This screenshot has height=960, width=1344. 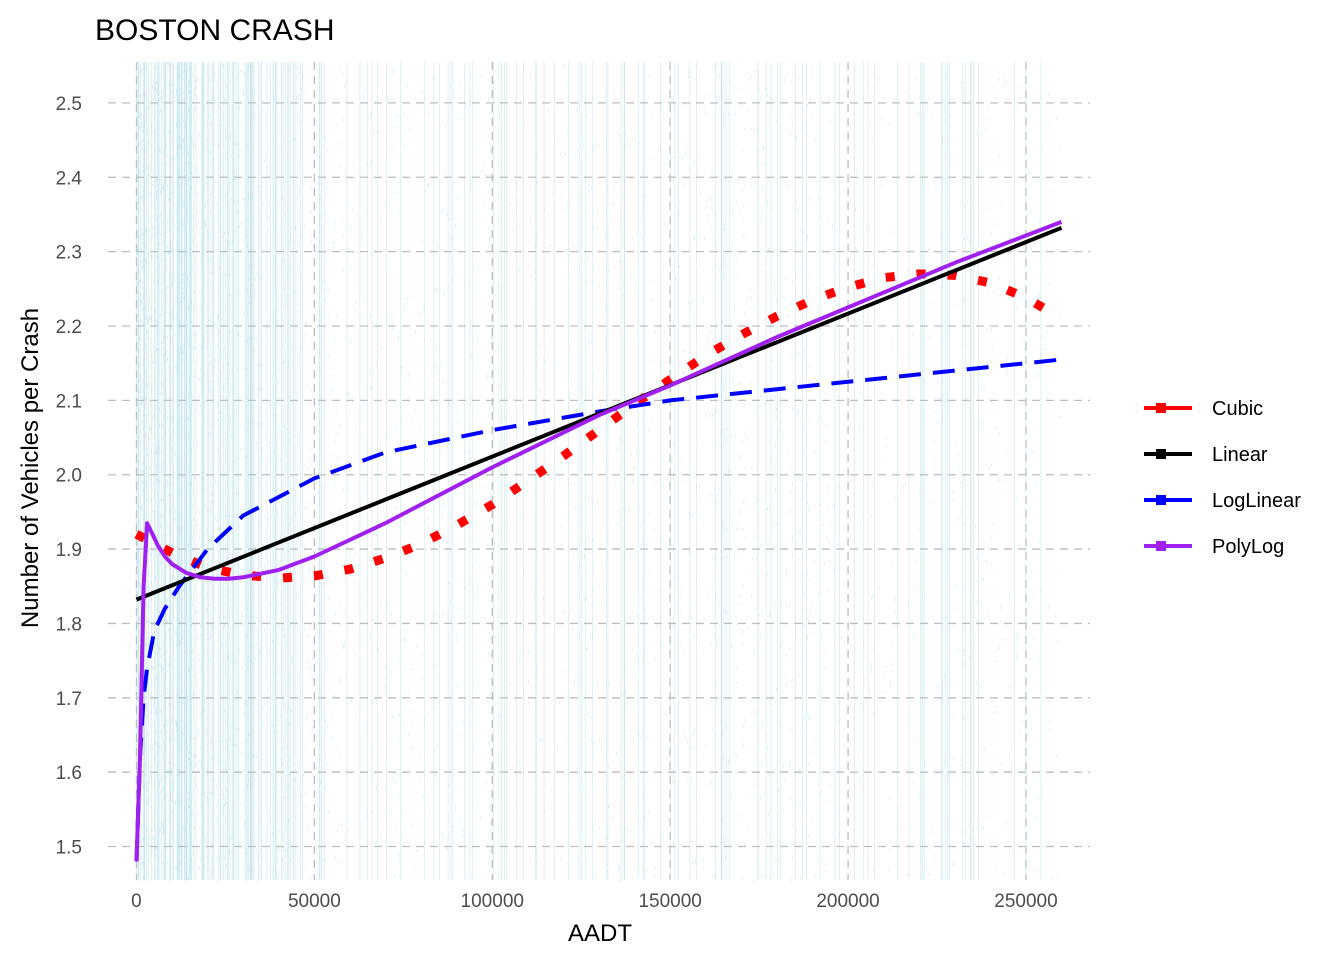 What do you see at coordinates (69, 624) in the screenshot?
I see `y-tick-label: 1.8` at bounding box center [69, 624].